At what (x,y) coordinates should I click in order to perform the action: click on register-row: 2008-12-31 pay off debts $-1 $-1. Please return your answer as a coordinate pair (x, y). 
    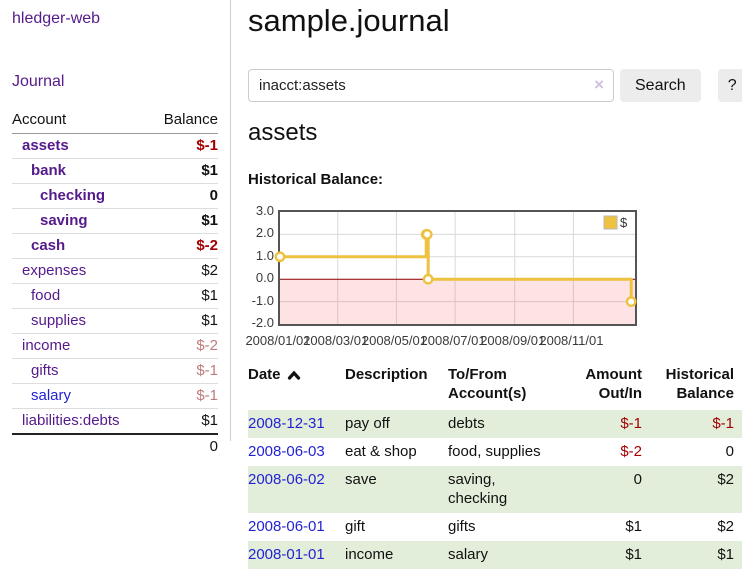
    Looking at the image, I should click on (495, 424).